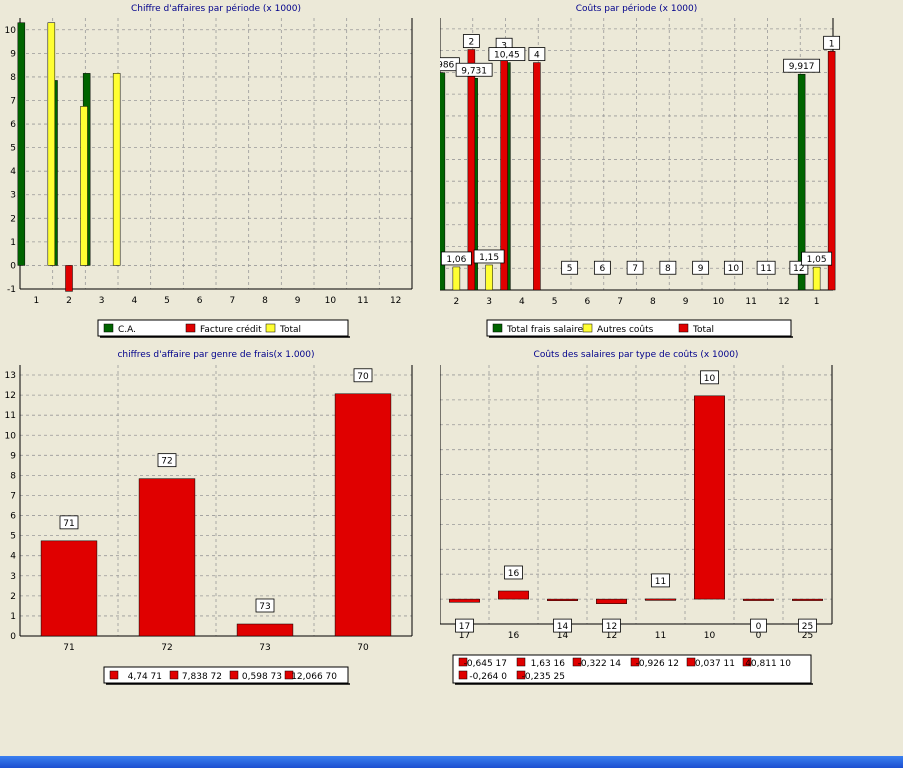 This screenshot has width=903, height=768. I want to click on y-tick-label: 10, so click(11, 31).